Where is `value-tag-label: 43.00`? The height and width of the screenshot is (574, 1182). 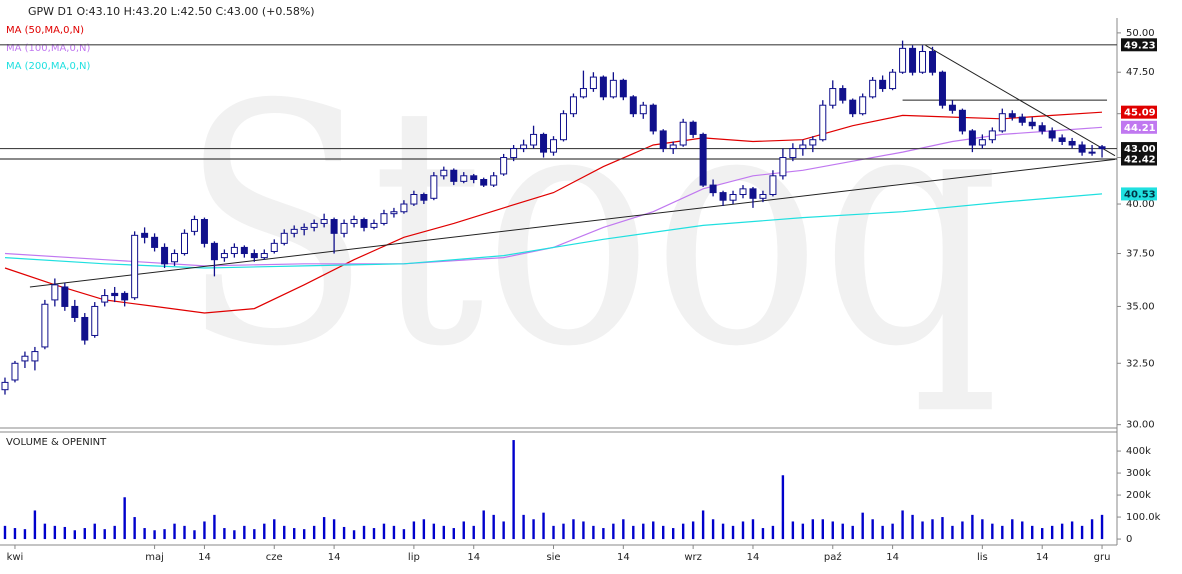 value-tag-label: 43.00 is located at coordinates (1140, 149).